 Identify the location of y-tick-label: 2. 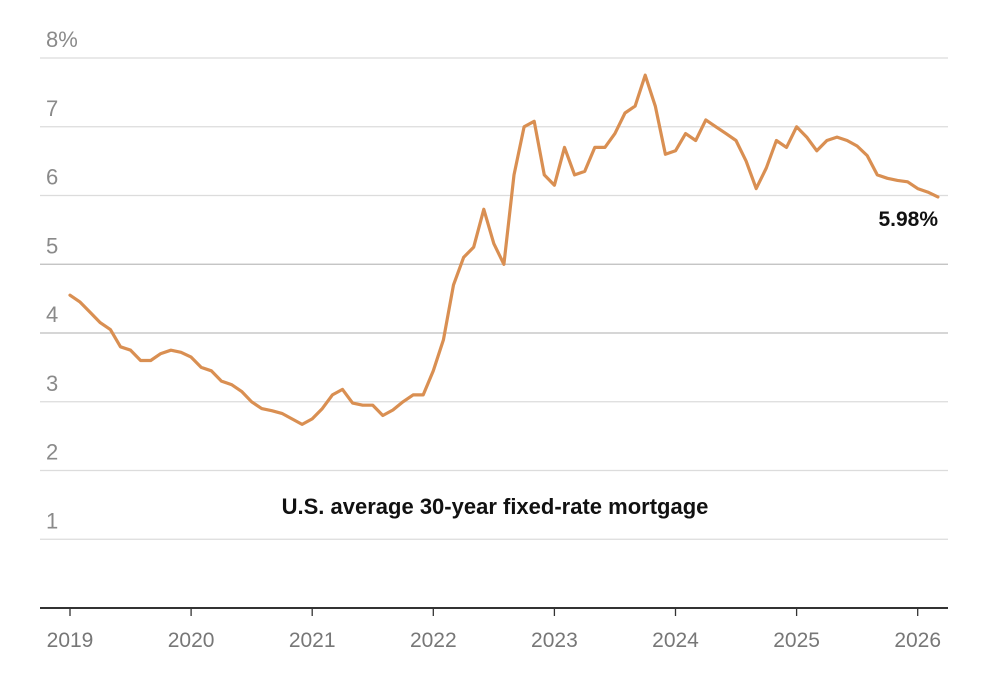
(52, 452).